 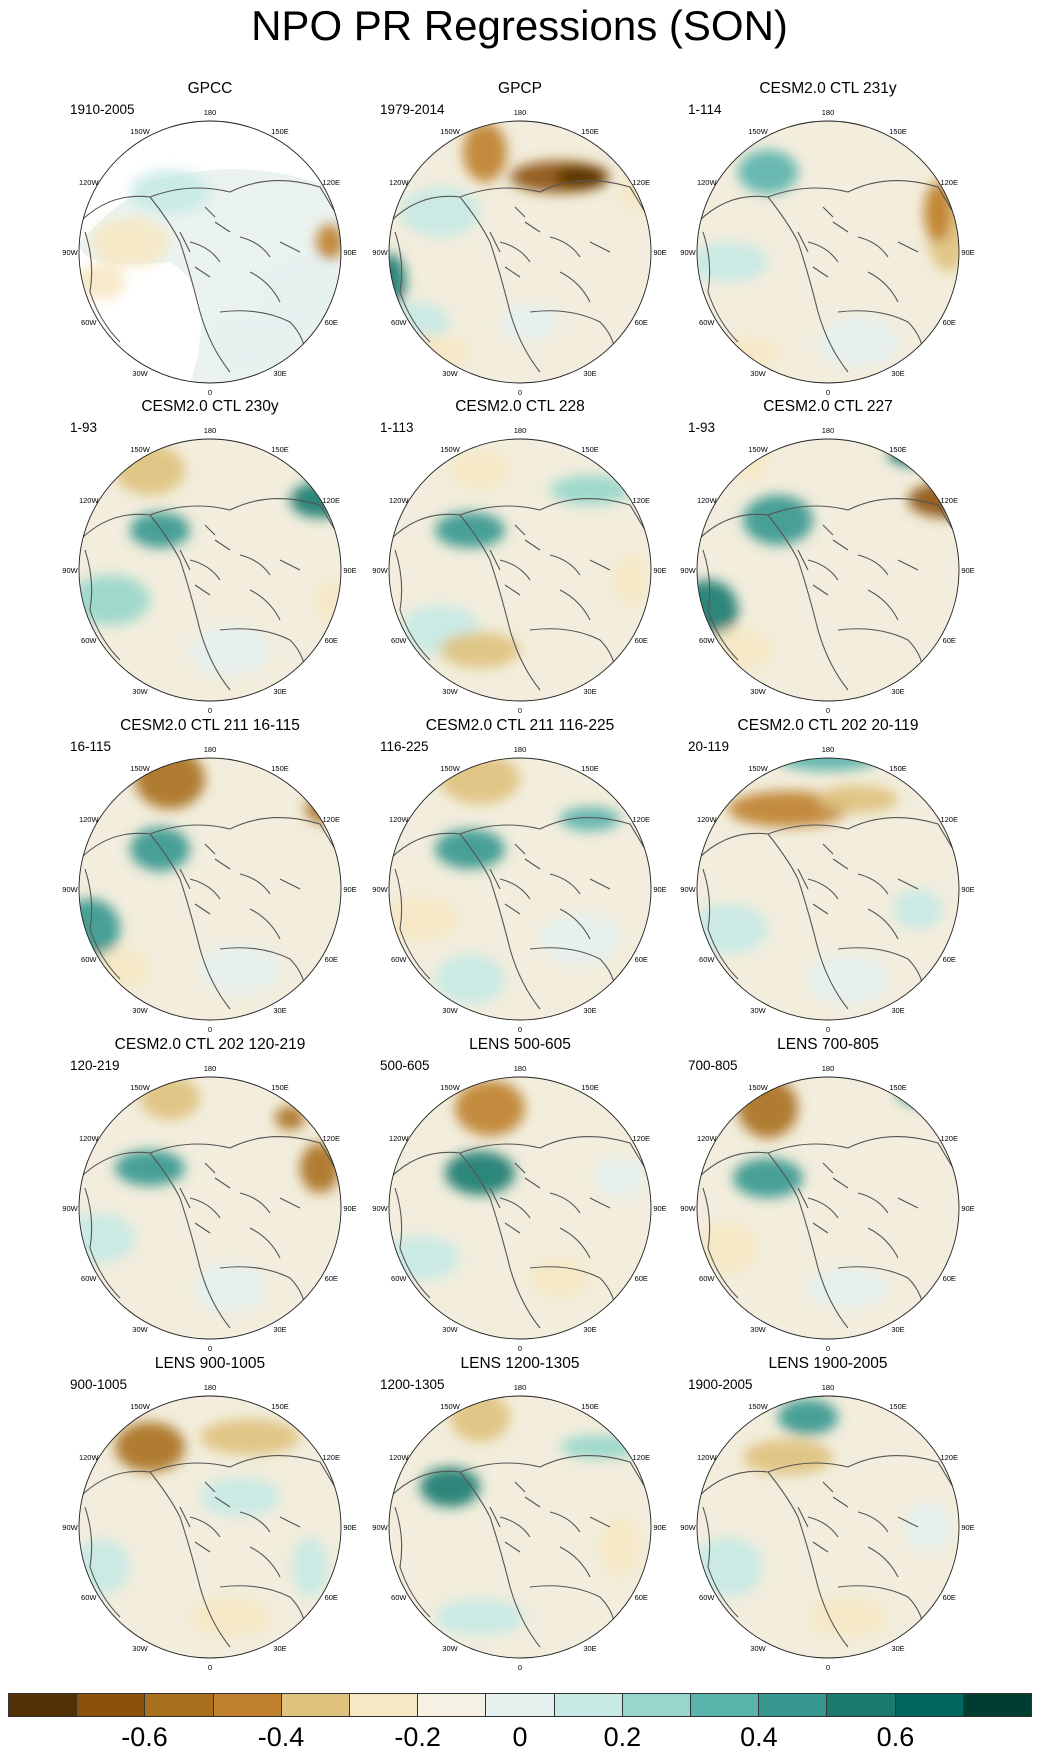 What do you see at coordinates (95, 1065) in the screenshot?
I see `panel-period: 120-219` at bounding box center [95, 1065].